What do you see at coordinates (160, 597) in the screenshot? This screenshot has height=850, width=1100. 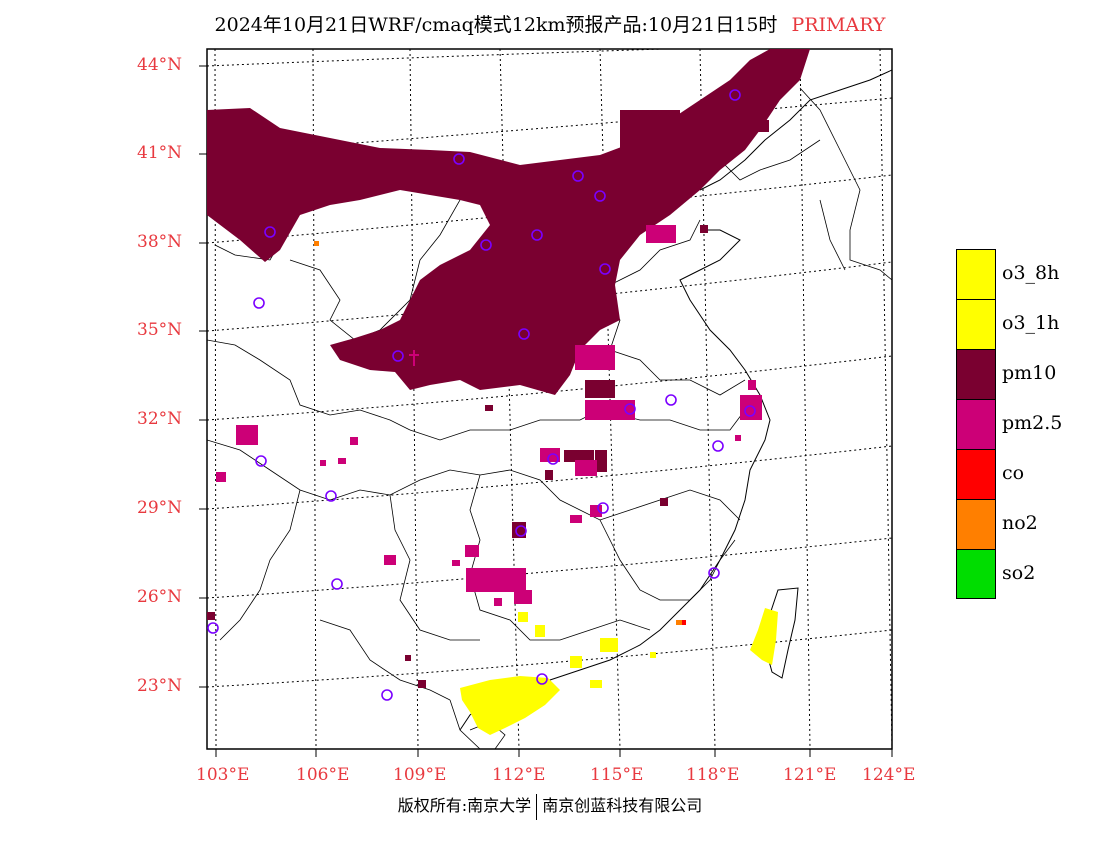 I see `lat-label-26: 26°N` at bounding box center [160, 597].